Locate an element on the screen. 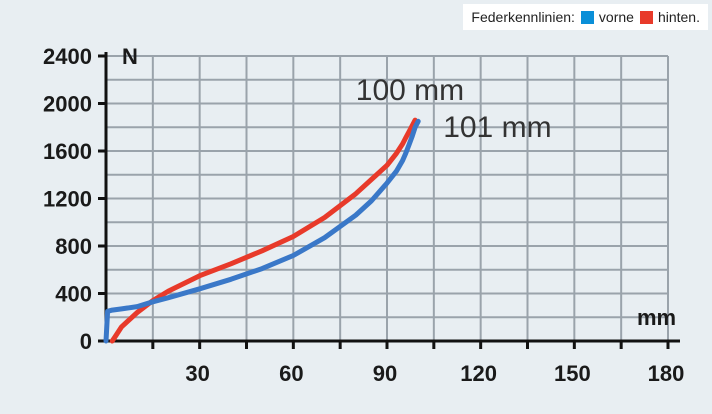 The image size is (712, 414). y-tick-label-0: 0 is located at coordinates (86, 341).